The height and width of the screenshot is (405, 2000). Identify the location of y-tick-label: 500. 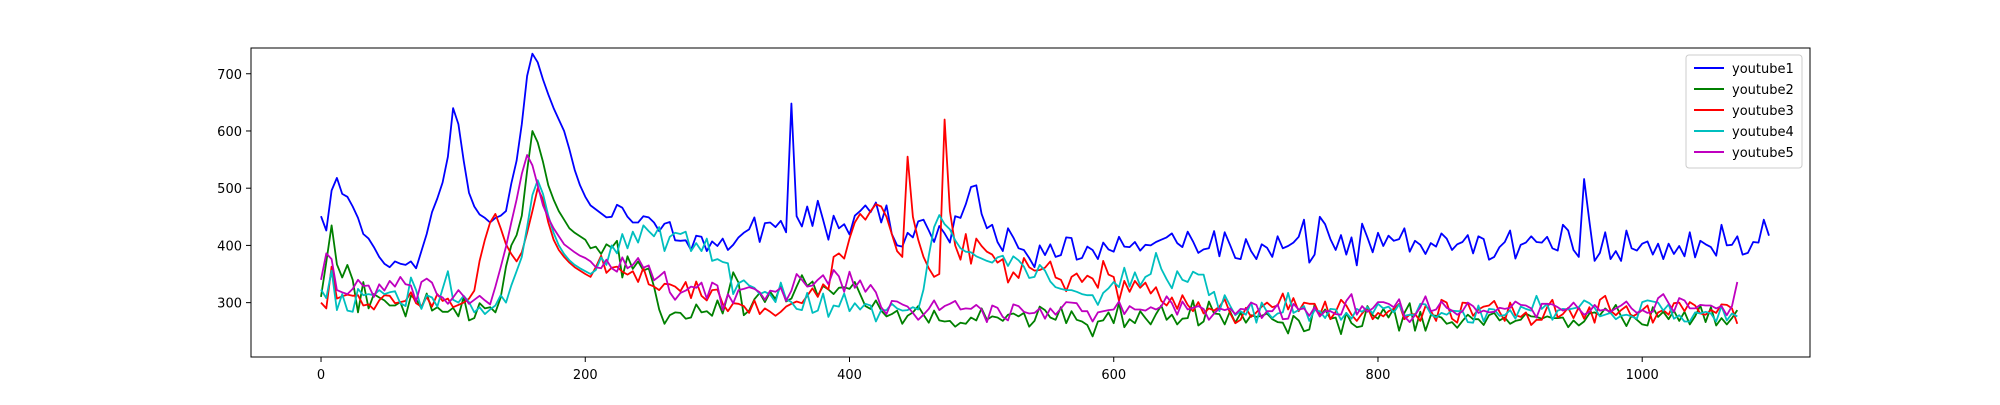
(229, 189).